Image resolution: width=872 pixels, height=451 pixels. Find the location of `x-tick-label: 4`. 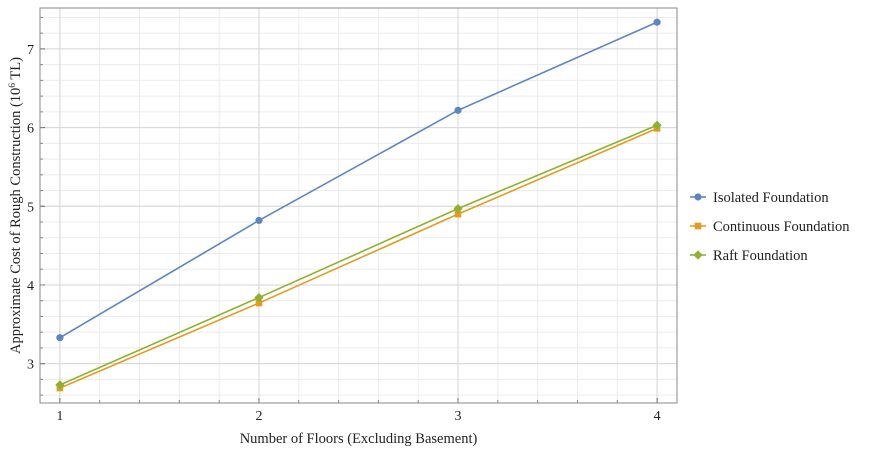

x-tick-label: 4 is located at coordinates (657, 416).